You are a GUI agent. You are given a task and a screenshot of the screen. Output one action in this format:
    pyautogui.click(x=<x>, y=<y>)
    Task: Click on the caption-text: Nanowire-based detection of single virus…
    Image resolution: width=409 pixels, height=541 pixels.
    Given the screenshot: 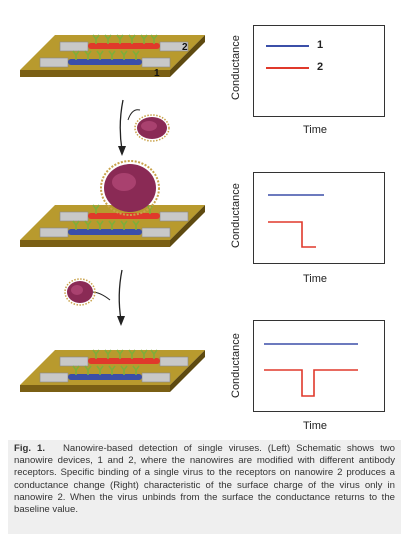 What is the action you would take?
    pyautogui.click(x=205, y=479)
    